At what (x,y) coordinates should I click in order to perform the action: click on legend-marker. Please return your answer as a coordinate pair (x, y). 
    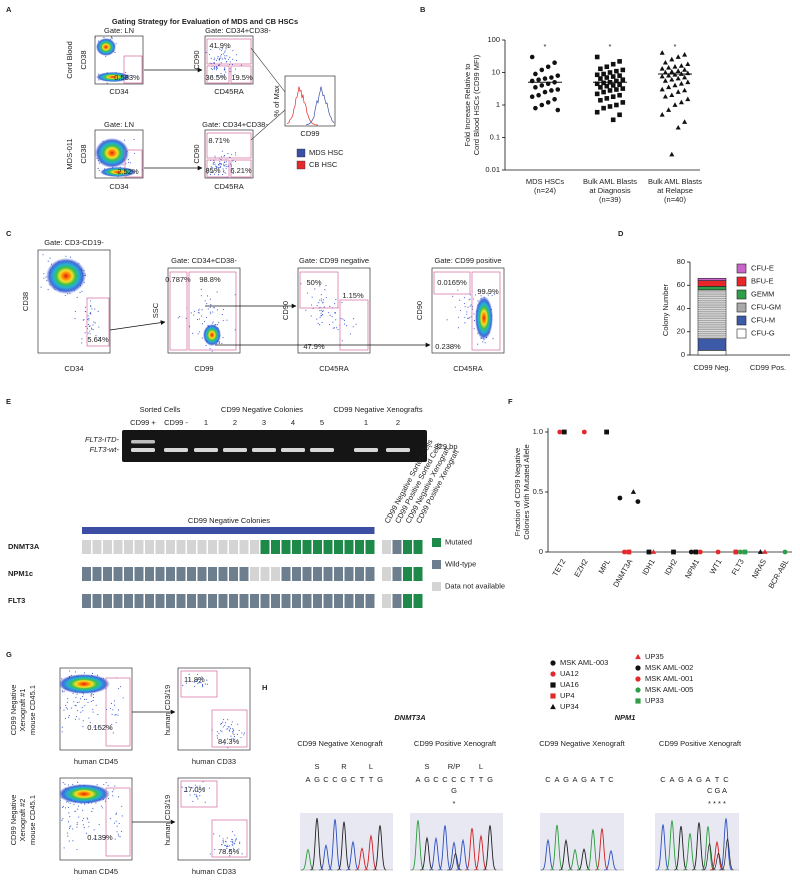
    Looking at the image, I should click on (638, 668).